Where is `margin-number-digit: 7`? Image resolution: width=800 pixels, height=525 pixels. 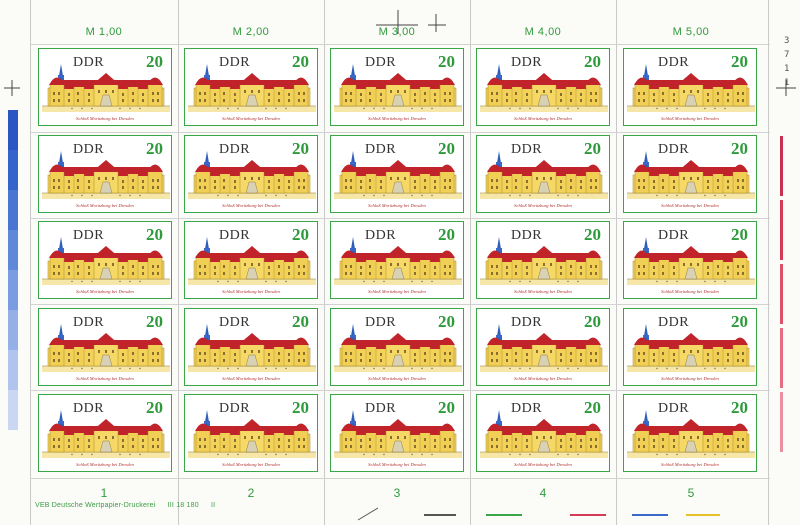 margin-number-digit: 7 is located at coordinates (787, 55).